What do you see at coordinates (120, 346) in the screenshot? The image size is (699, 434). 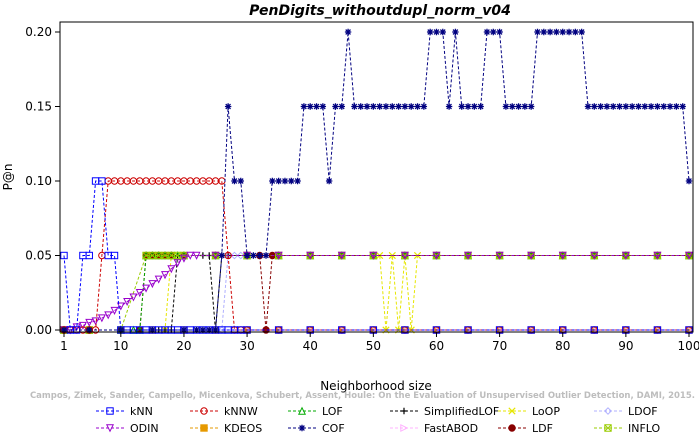 I see `x-tick-label: 10` at bounding box center [120, 346].